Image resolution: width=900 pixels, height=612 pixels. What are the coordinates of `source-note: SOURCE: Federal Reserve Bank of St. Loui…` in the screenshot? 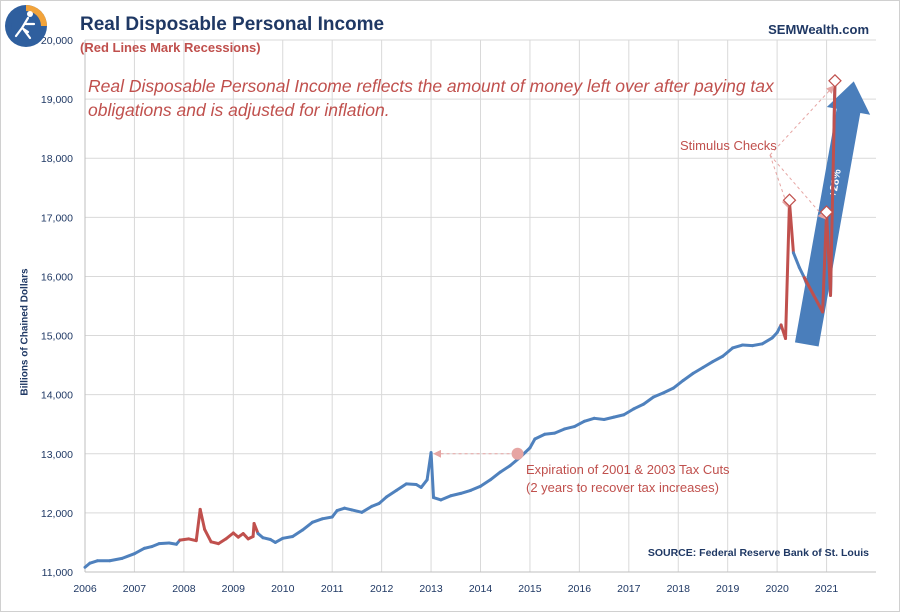 It's located at (758, 553).